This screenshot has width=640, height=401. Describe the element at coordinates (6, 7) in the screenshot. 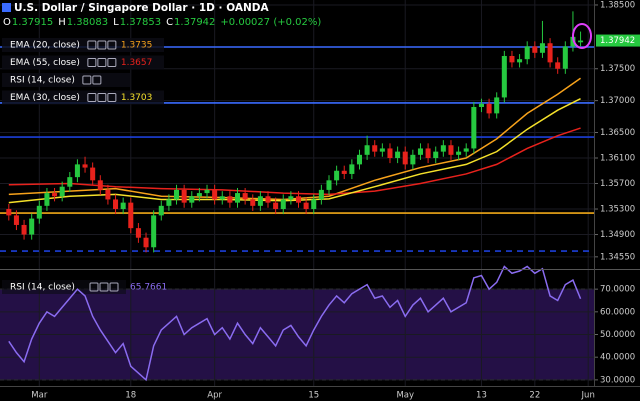

I see `flag-icon` at that location.